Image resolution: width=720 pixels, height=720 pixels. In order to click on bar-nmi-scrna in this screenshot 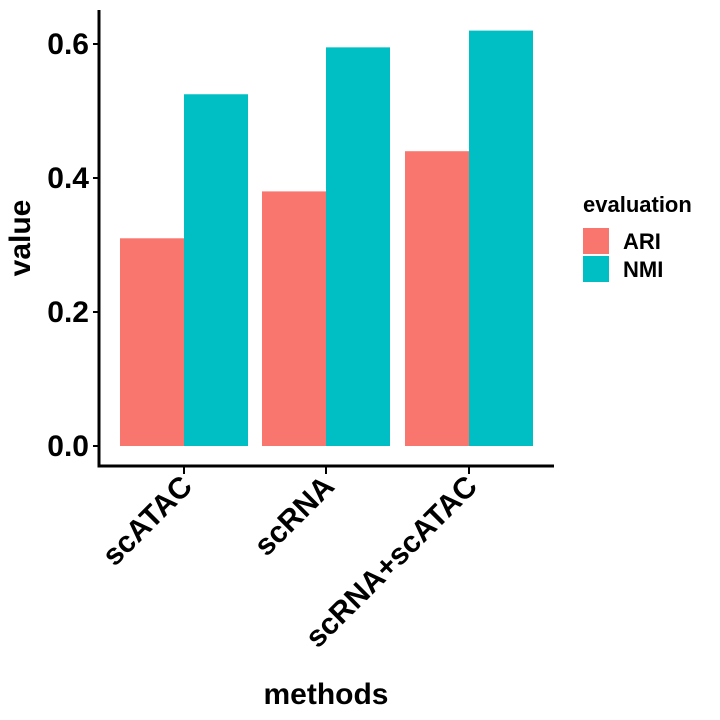, I will do `click(358, 246)`.